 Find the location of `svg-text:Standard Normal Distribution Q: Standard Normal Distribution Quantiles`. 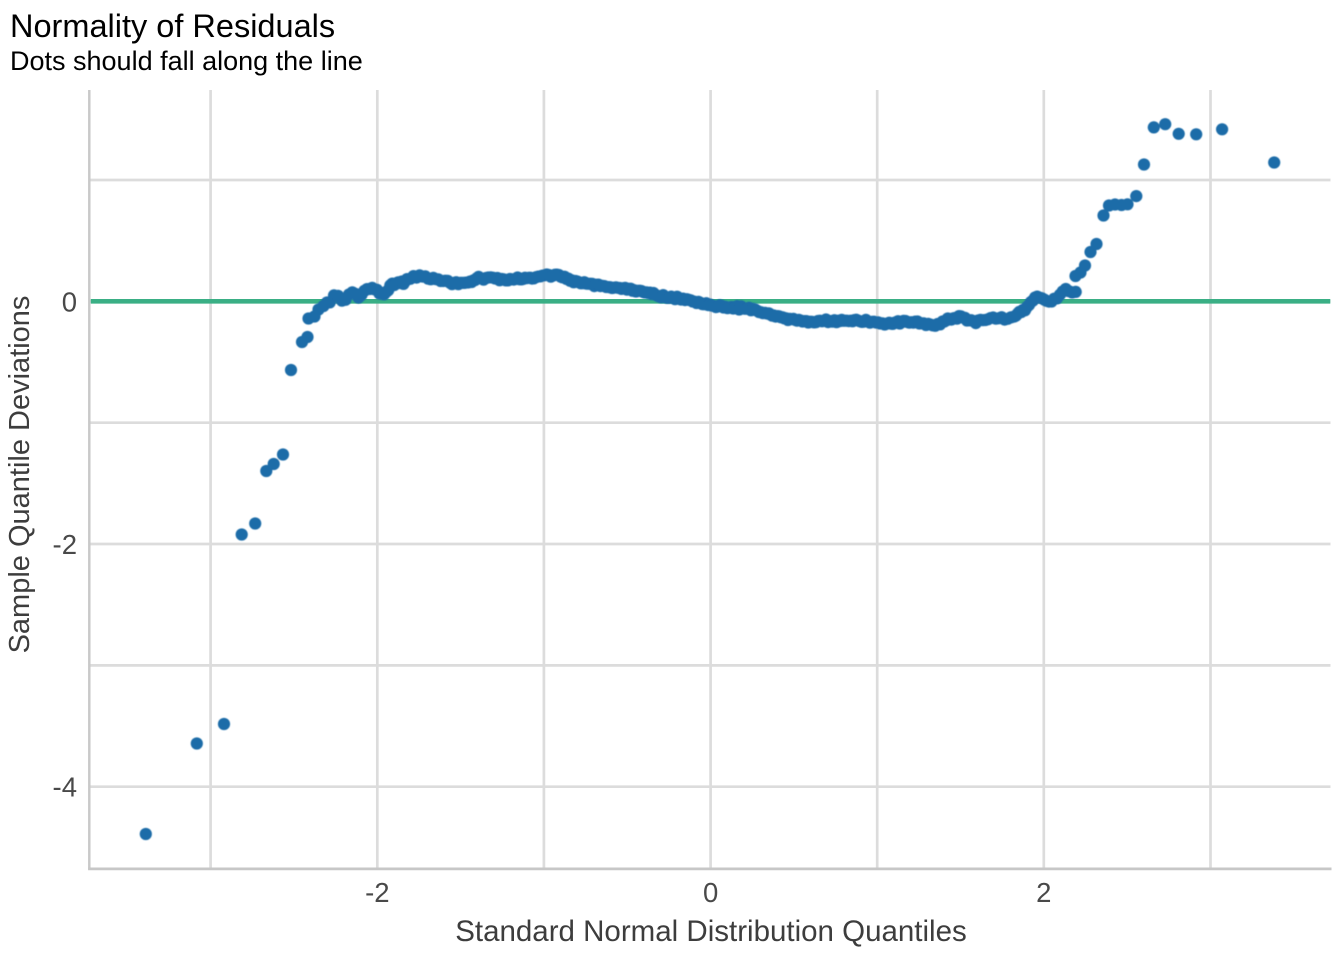

svg-text:Standard Normal Distribution Q: Standard Normal Distribution Quantiles is located at coordinates (711, 931).